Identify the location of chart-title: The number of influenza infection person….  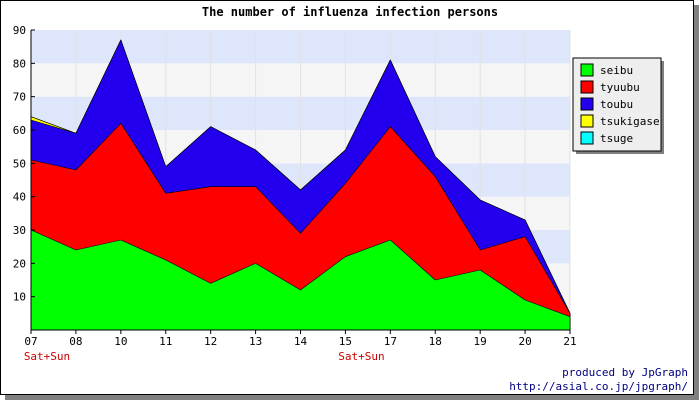
(350, 12).